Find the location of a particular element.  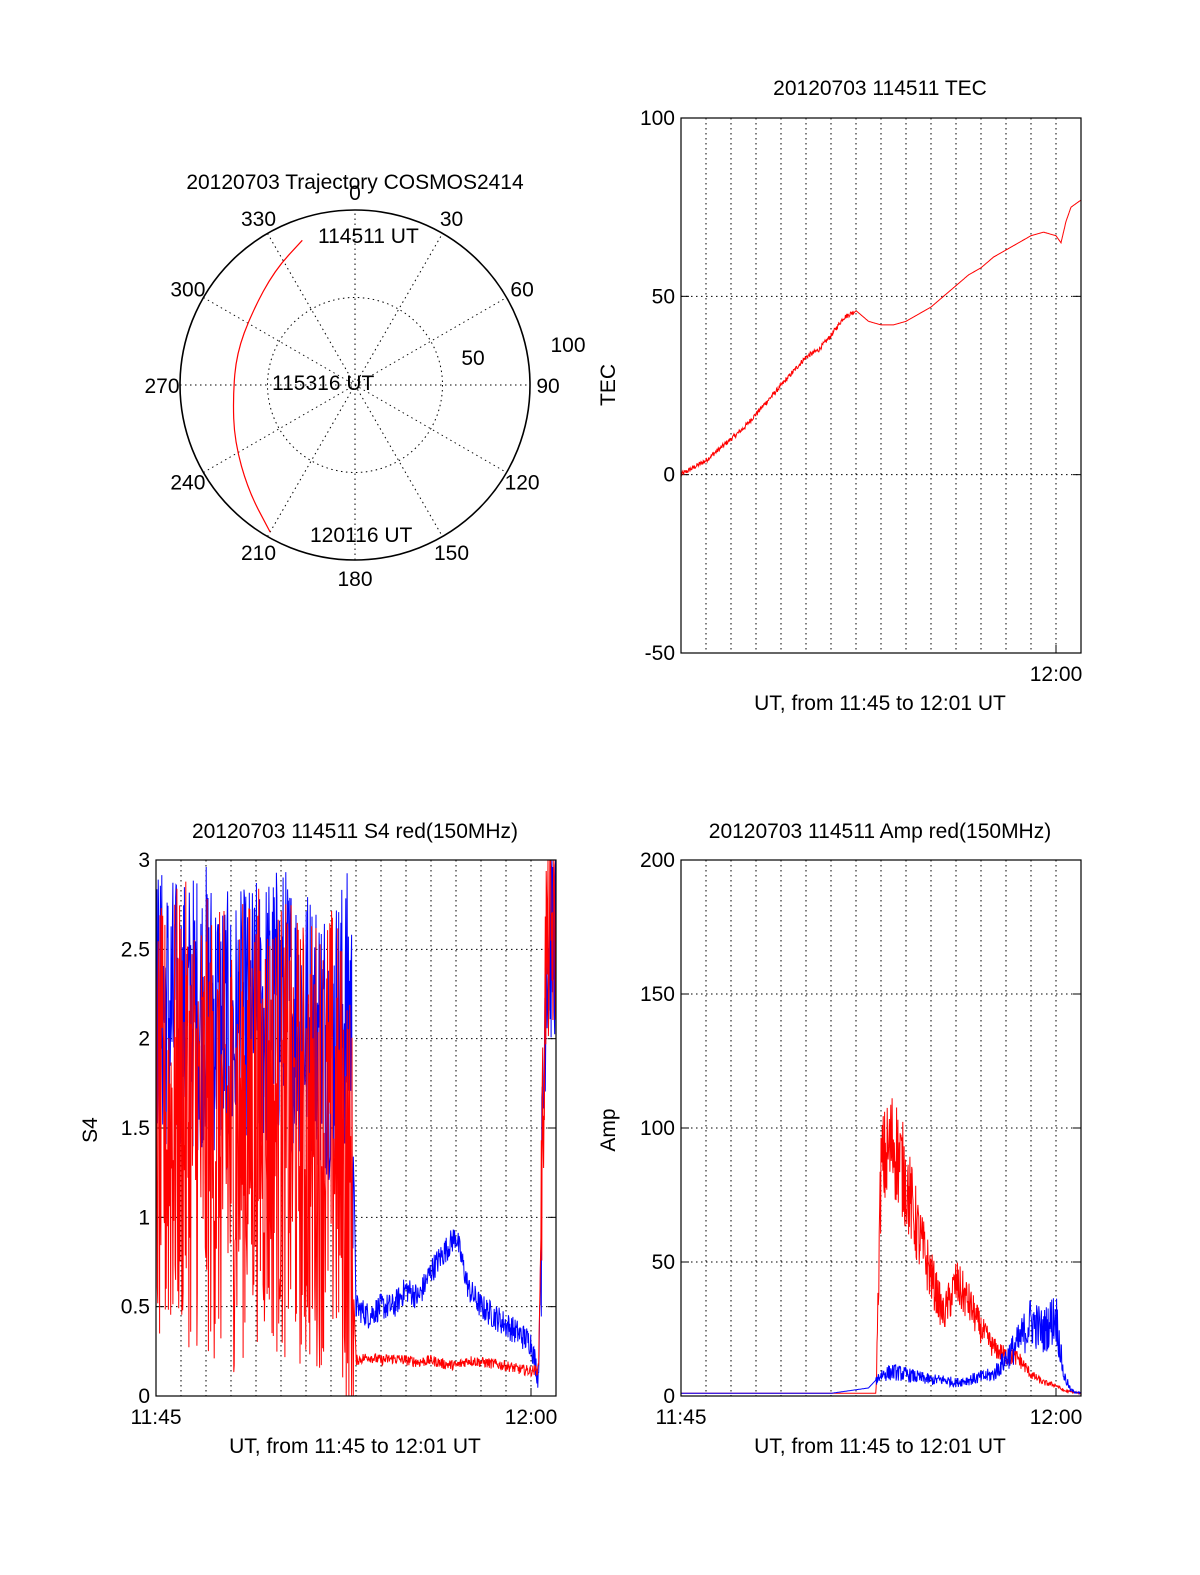

y-tick-label: 1.5 is located at coordinates (135, 1128).